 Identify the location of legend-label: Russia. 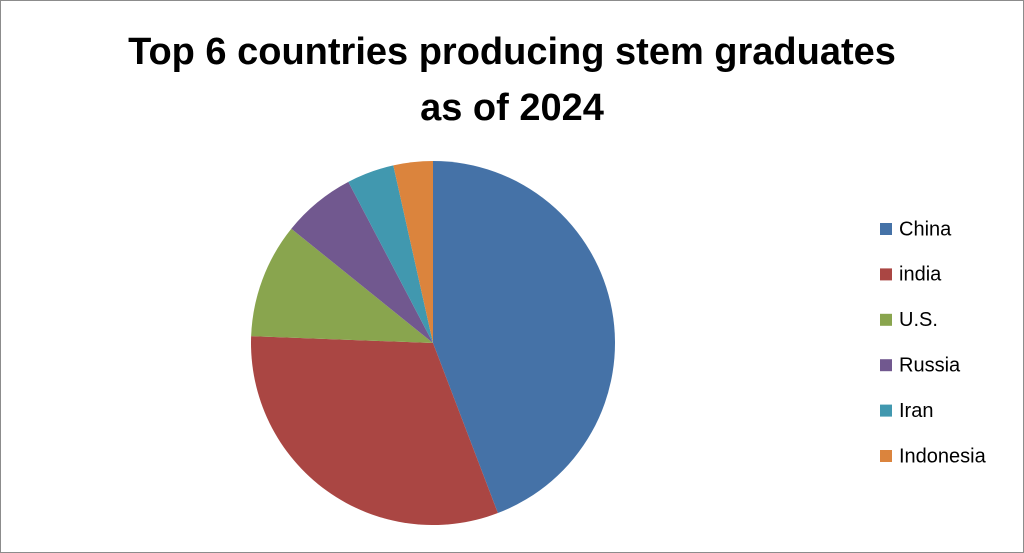
(930, 365).